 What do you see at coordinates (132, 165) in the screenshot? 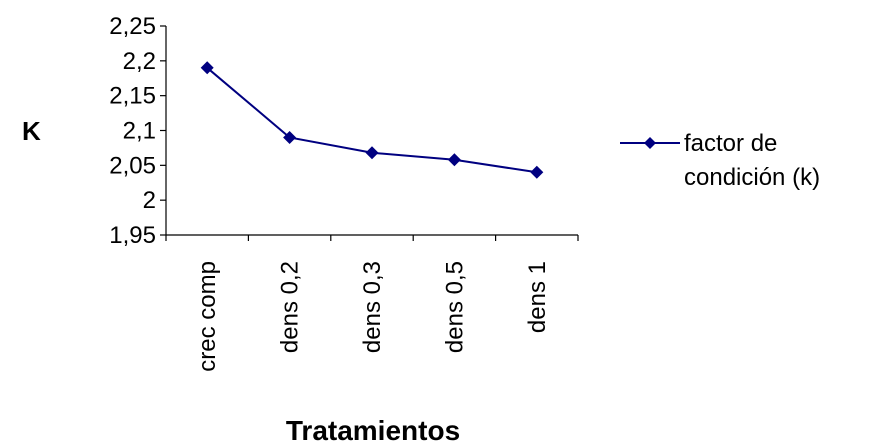
I see `y-tick-label: 2,05` at bounding box center [132, 165].